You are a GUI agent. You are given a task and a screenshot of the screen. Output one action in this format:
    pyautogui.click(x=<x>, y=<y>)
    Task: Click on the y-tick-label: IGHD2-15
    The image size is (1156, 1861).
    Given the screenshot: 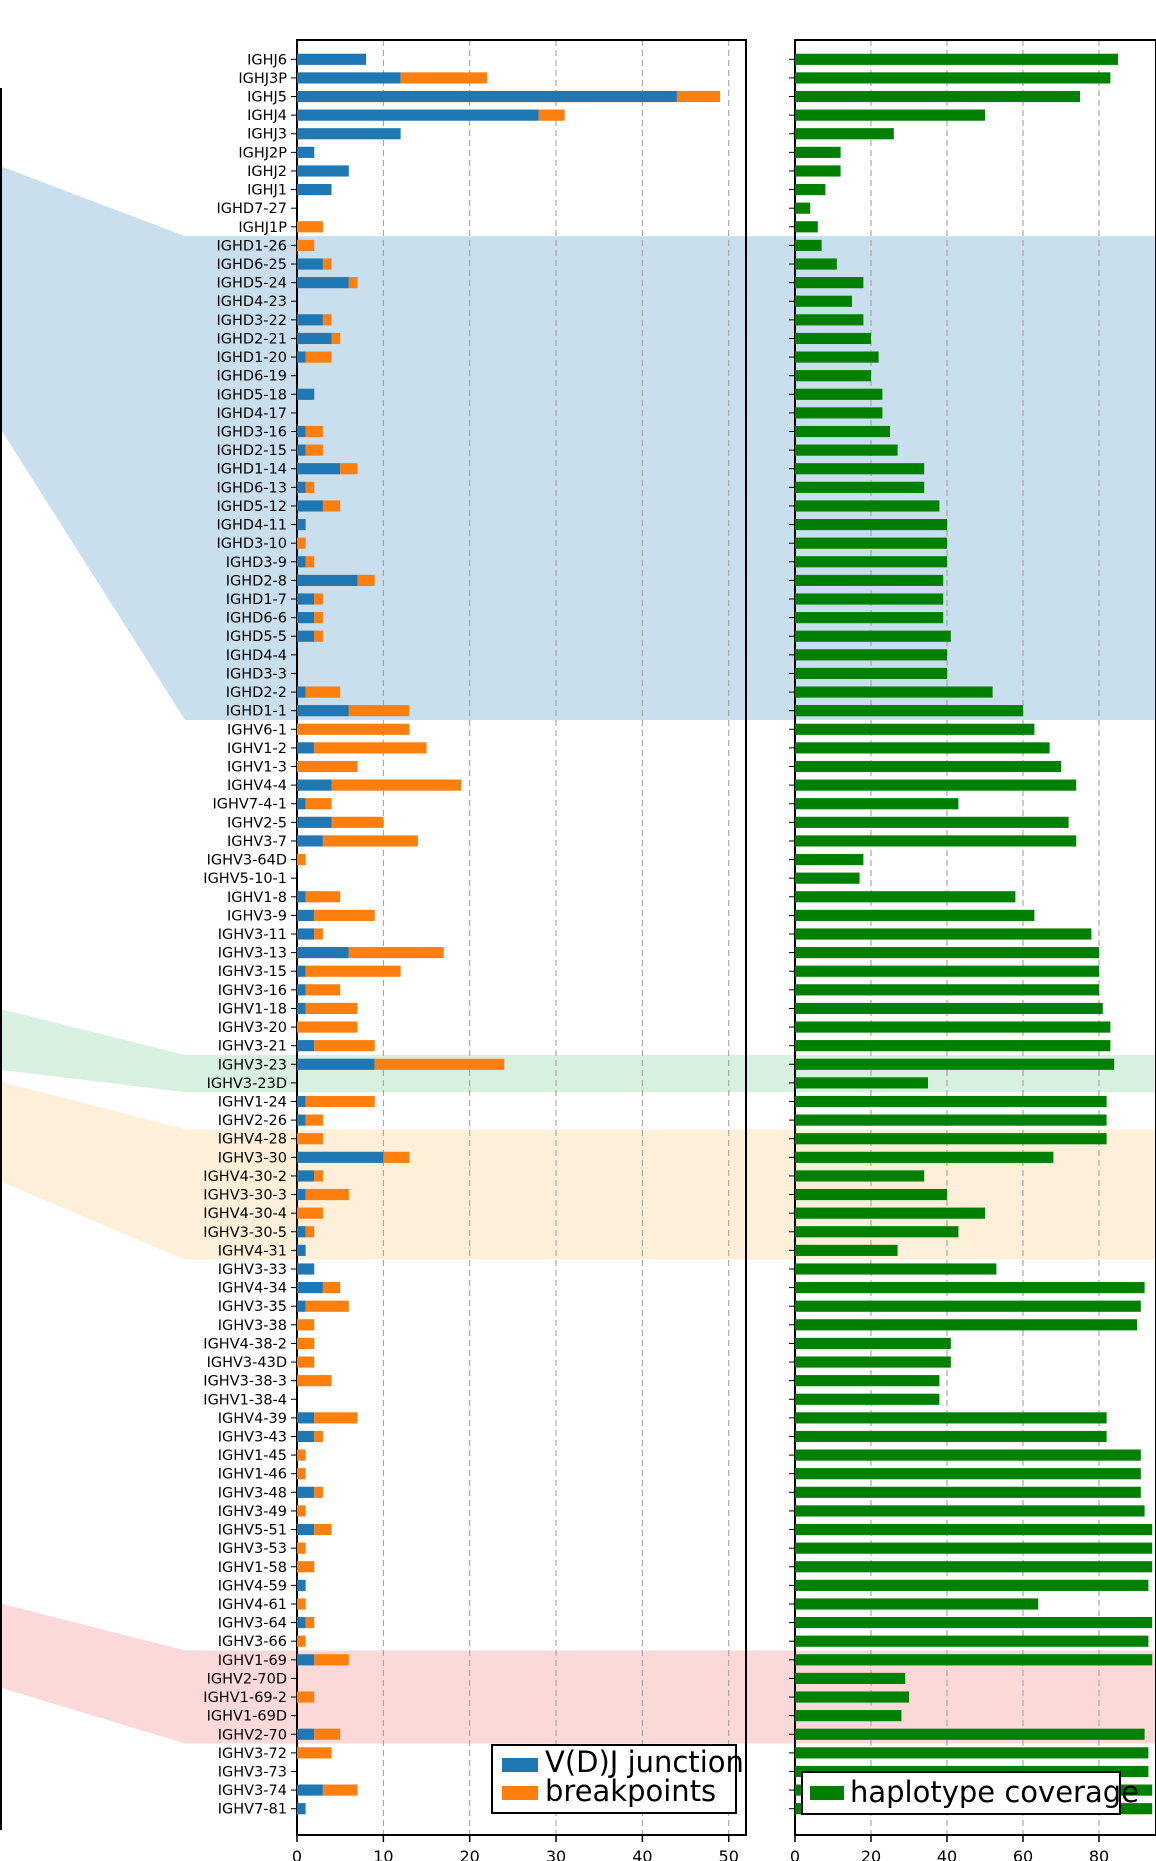 What is the action you would take?
    pyautogui.click(x=252, y=451)
    